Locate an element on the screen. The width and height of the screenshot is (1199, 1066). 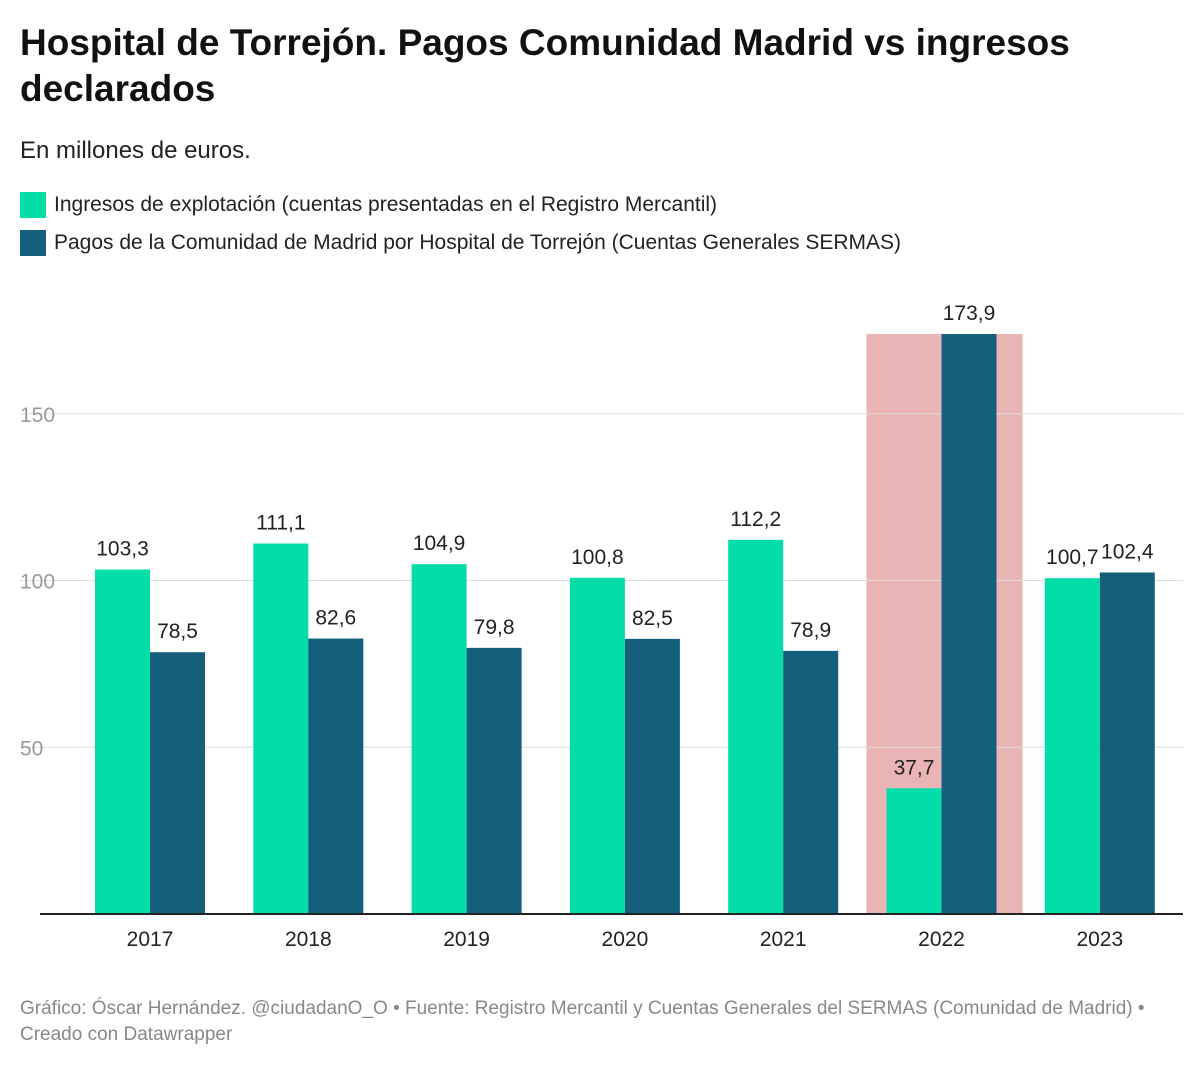
data-label-ingresos-2022: 37,7 is located at coordinates (914, 767).